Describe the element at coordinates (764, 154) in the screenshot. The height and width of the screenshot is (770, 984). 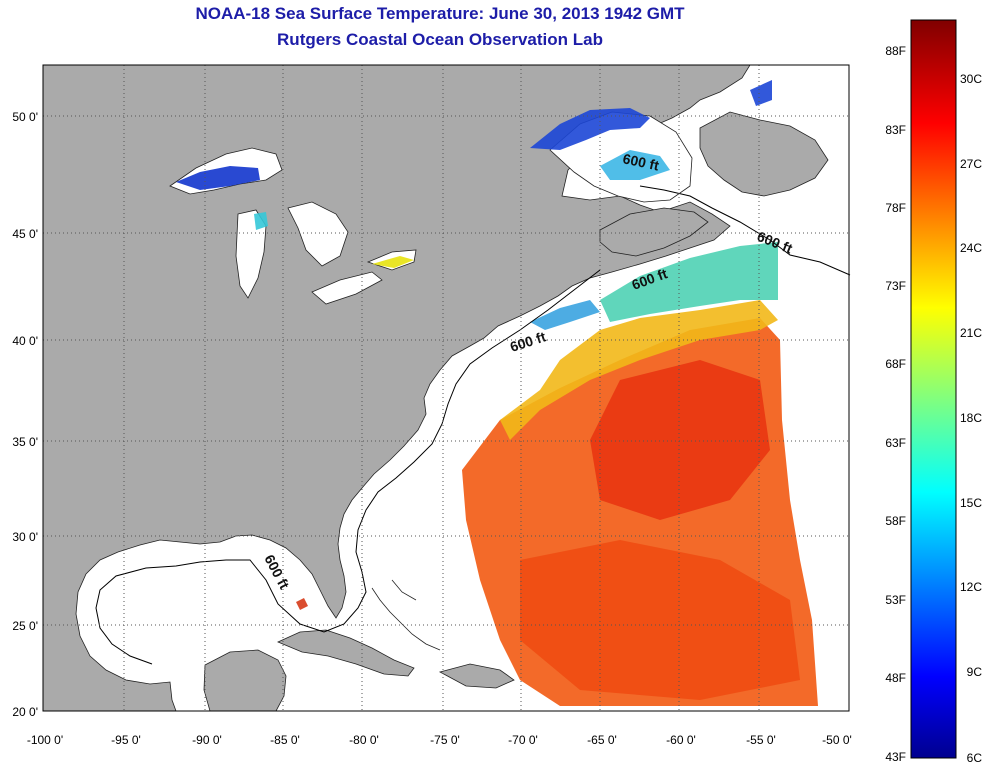
I see `land-newfoundland` at that location.